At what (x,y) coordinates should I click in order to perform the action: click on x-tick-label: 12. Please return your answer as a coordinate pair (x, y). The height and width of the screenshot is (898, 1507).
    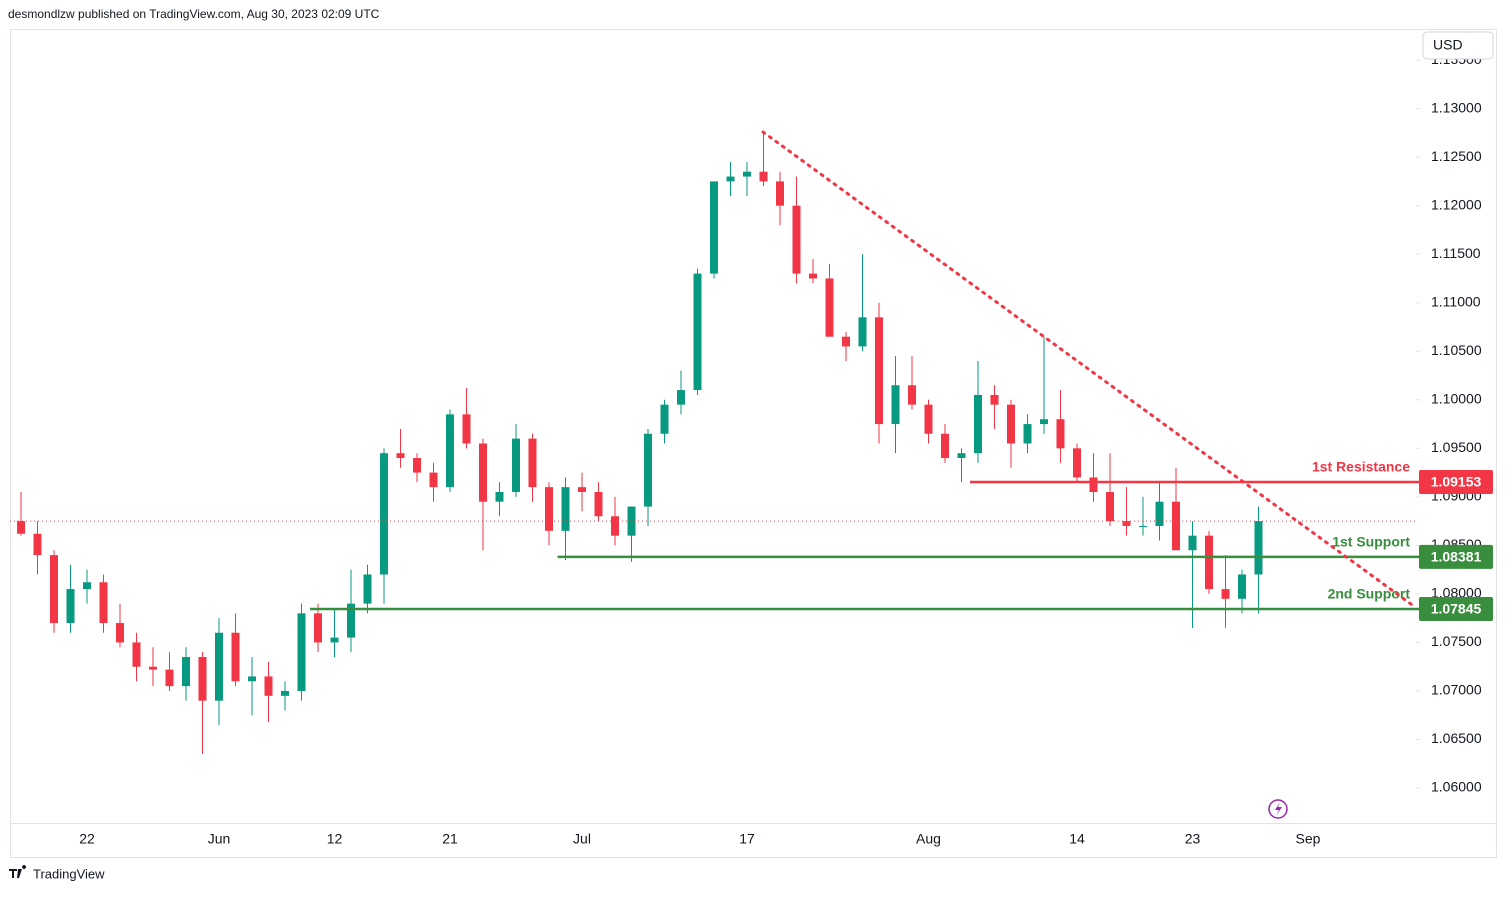
    Looking at the image, I should click on (335, 839).